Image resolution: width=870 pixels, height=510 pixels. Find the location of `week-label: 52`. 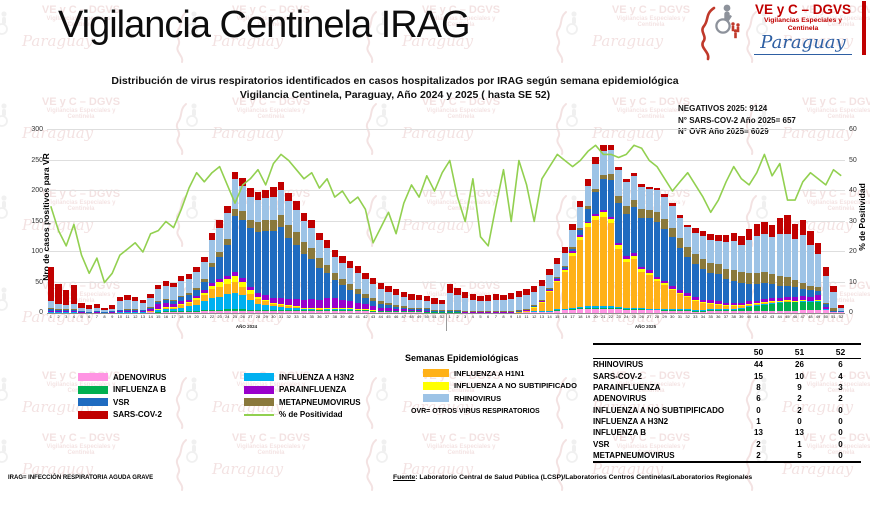

week-label: 52 is located at coordinates (442, 316).